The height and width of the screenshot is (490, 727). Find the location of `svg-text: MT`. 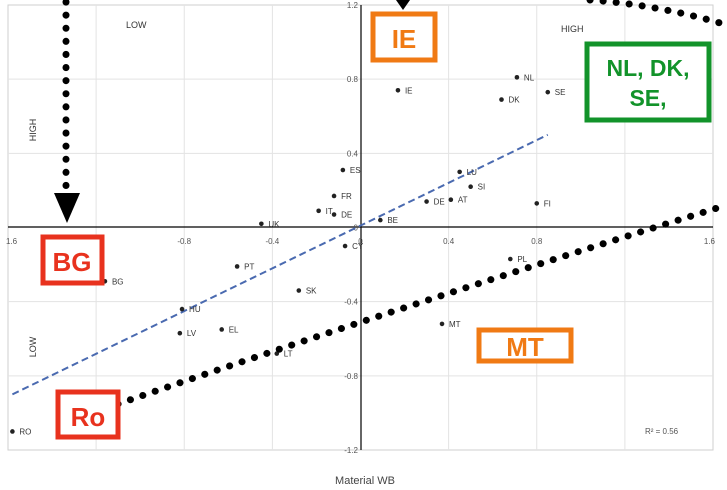

svg-text: MT is located at coordinates (525, 347).